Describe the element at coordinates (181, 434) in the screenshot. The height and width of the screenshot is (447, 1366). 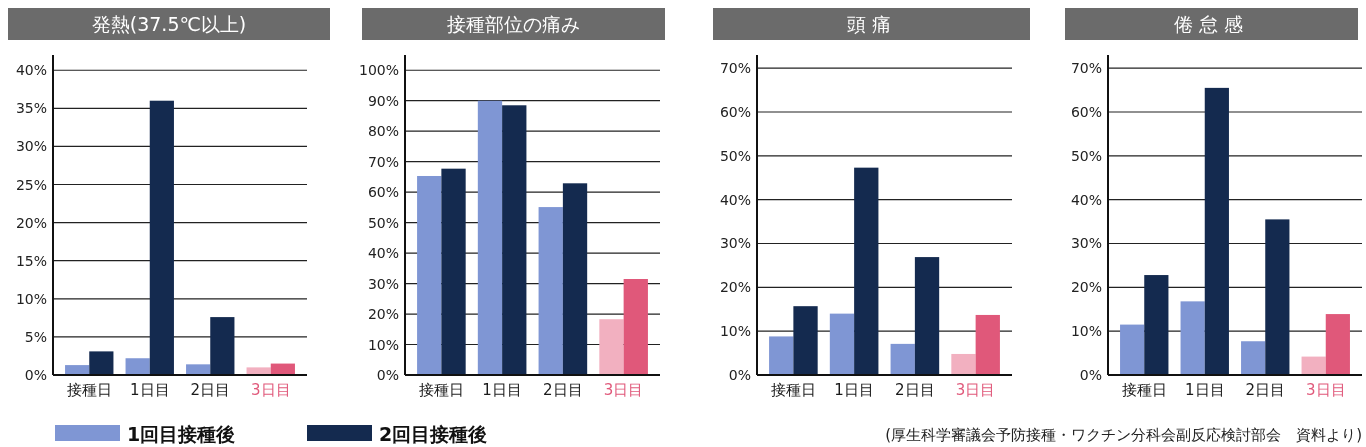
I see `legend-label: 1回目接種後` at that location.